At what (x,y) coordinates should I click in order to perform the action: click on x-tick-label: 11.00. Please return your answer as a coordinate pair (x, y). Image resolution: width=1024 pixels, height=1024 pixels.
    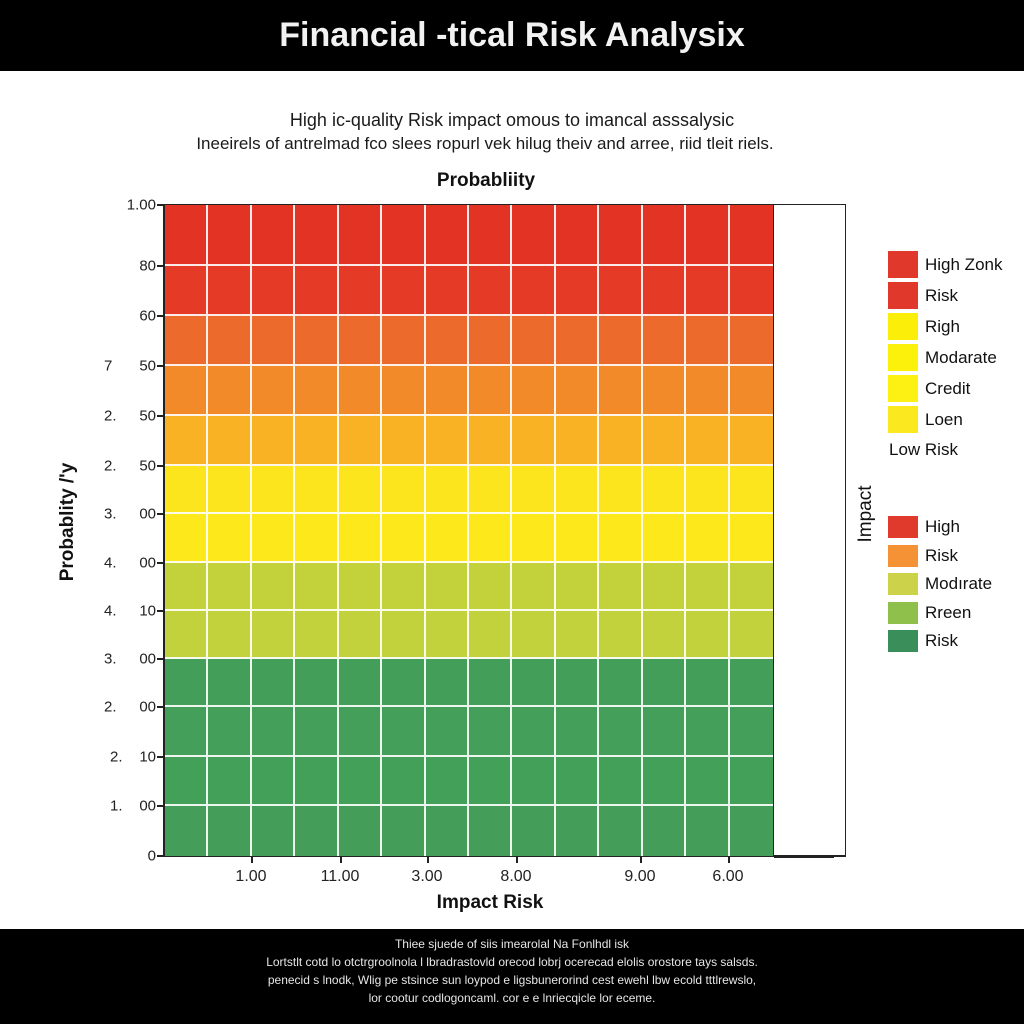
    Looking at the image, I should click on (340, 876).